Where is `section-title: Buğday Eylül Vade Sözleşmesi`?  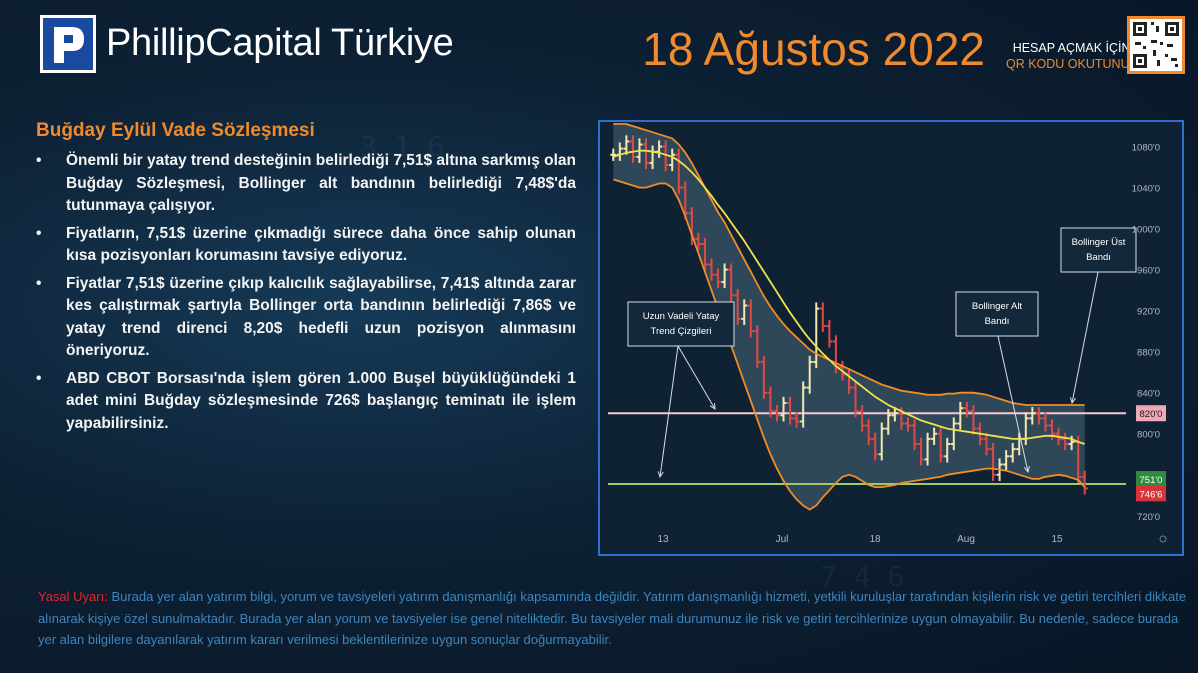 section-title: Buğday Eylül Vade Sözleşmesi is located at coordinates (175, 130).